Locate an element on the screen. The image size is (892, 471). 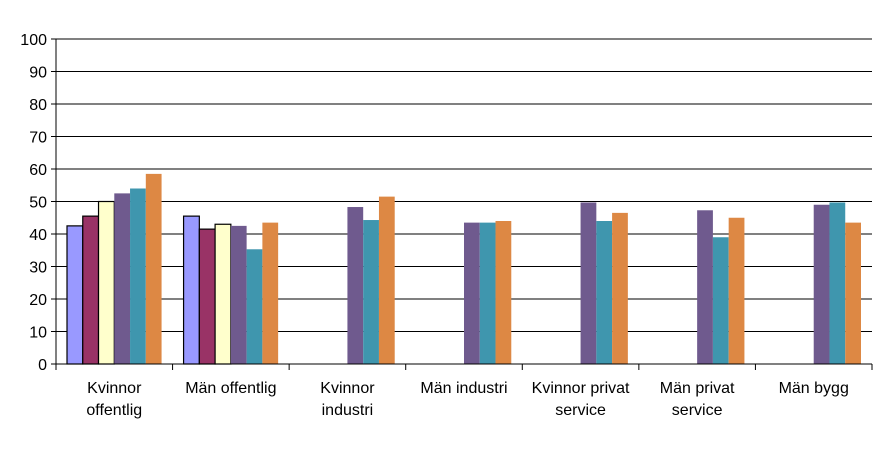
x-tick-label-line: Män offentlig is located at coordinates (230, 388).